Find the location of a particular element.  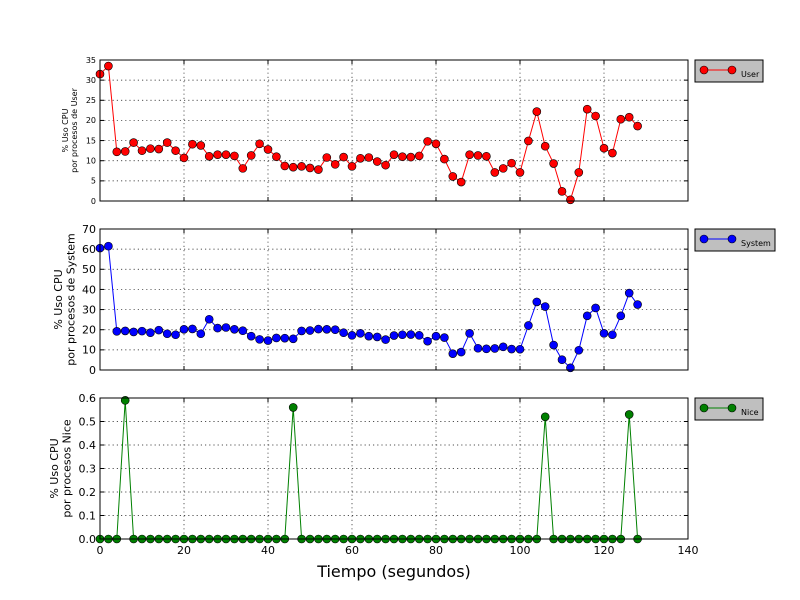

y-tick-label: 40 is located at coordinates (89, 289).